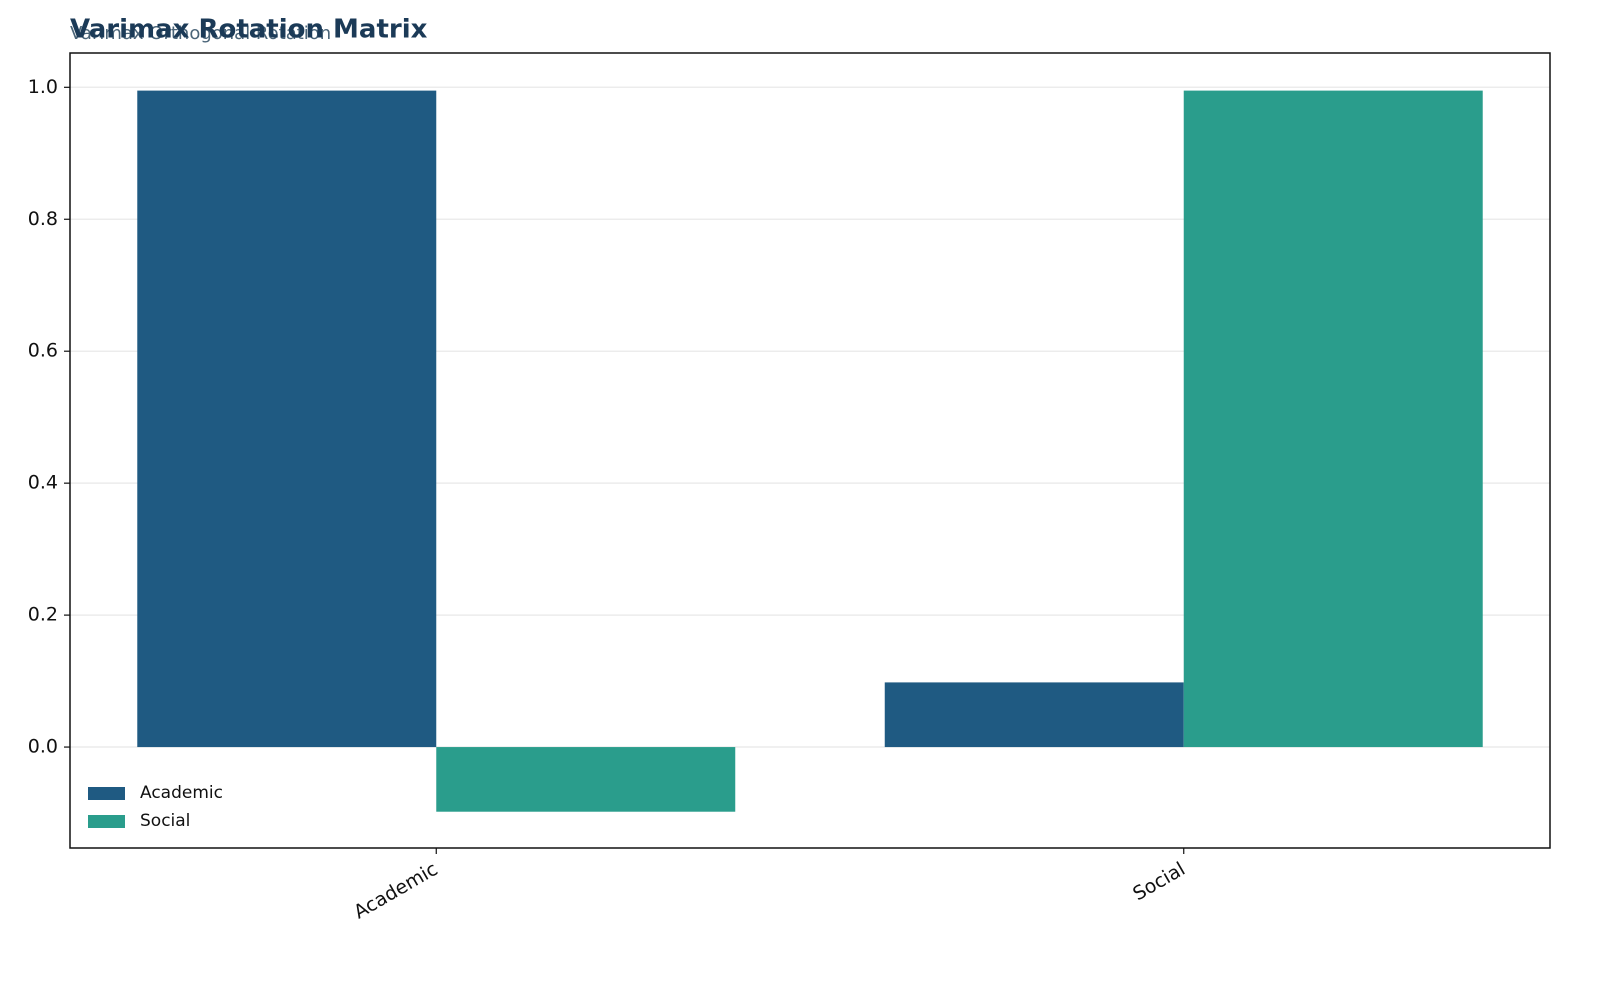 The image size is (1600, 982). Describe the element at coordinates (43, 87) in the screenshot. I see `y-tick-label: 1.0` at that location.